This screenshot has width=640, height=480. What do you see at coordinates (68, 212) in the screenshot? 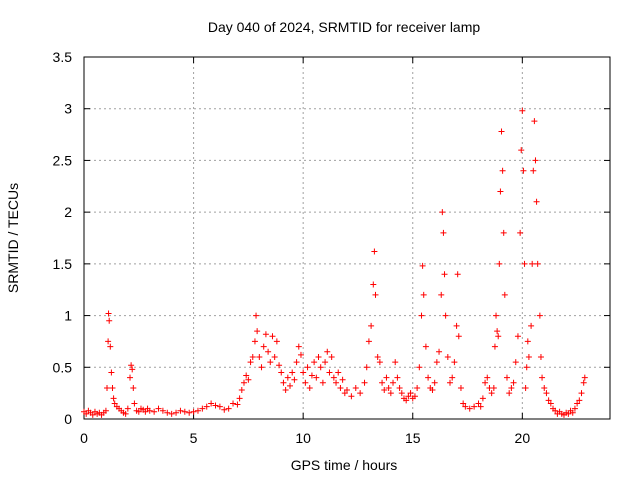
I see `y-tick-label: 2` at bounding box center [68, 212].